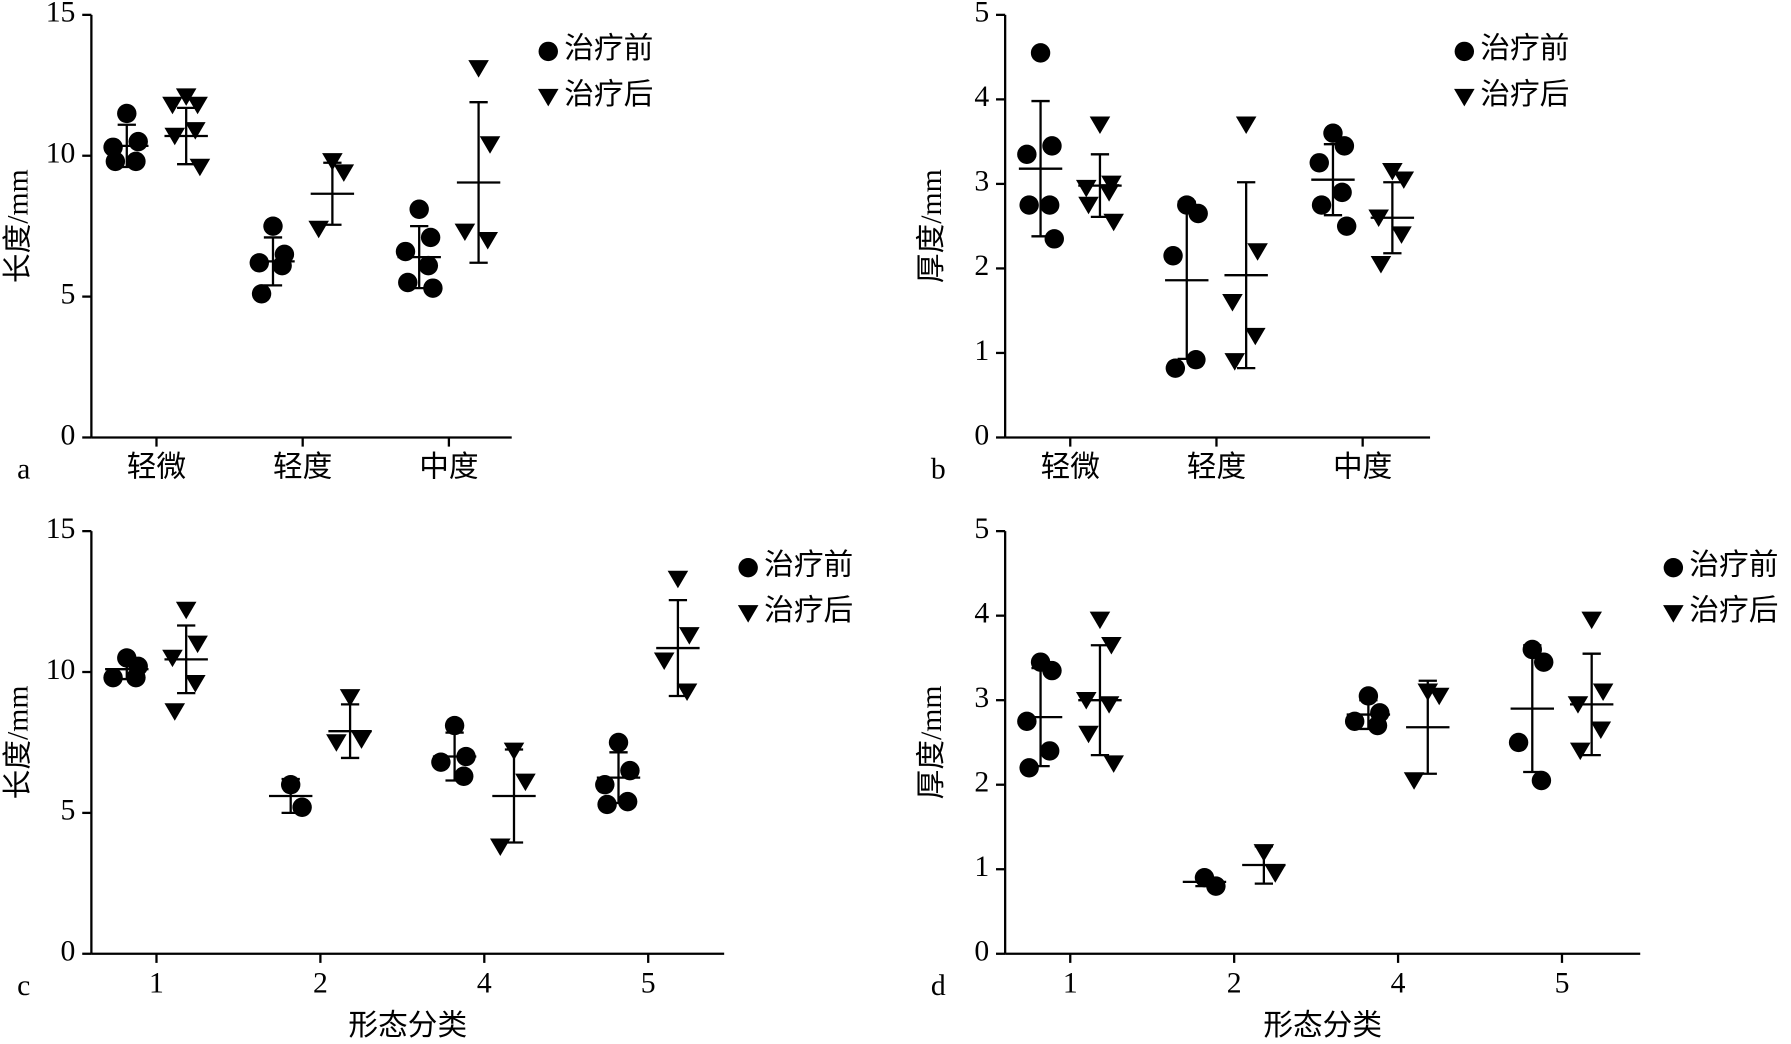  Describe the element at coordinates (1524, 48) in the screenshot. I see `legend-label: 治疗前` at that location.